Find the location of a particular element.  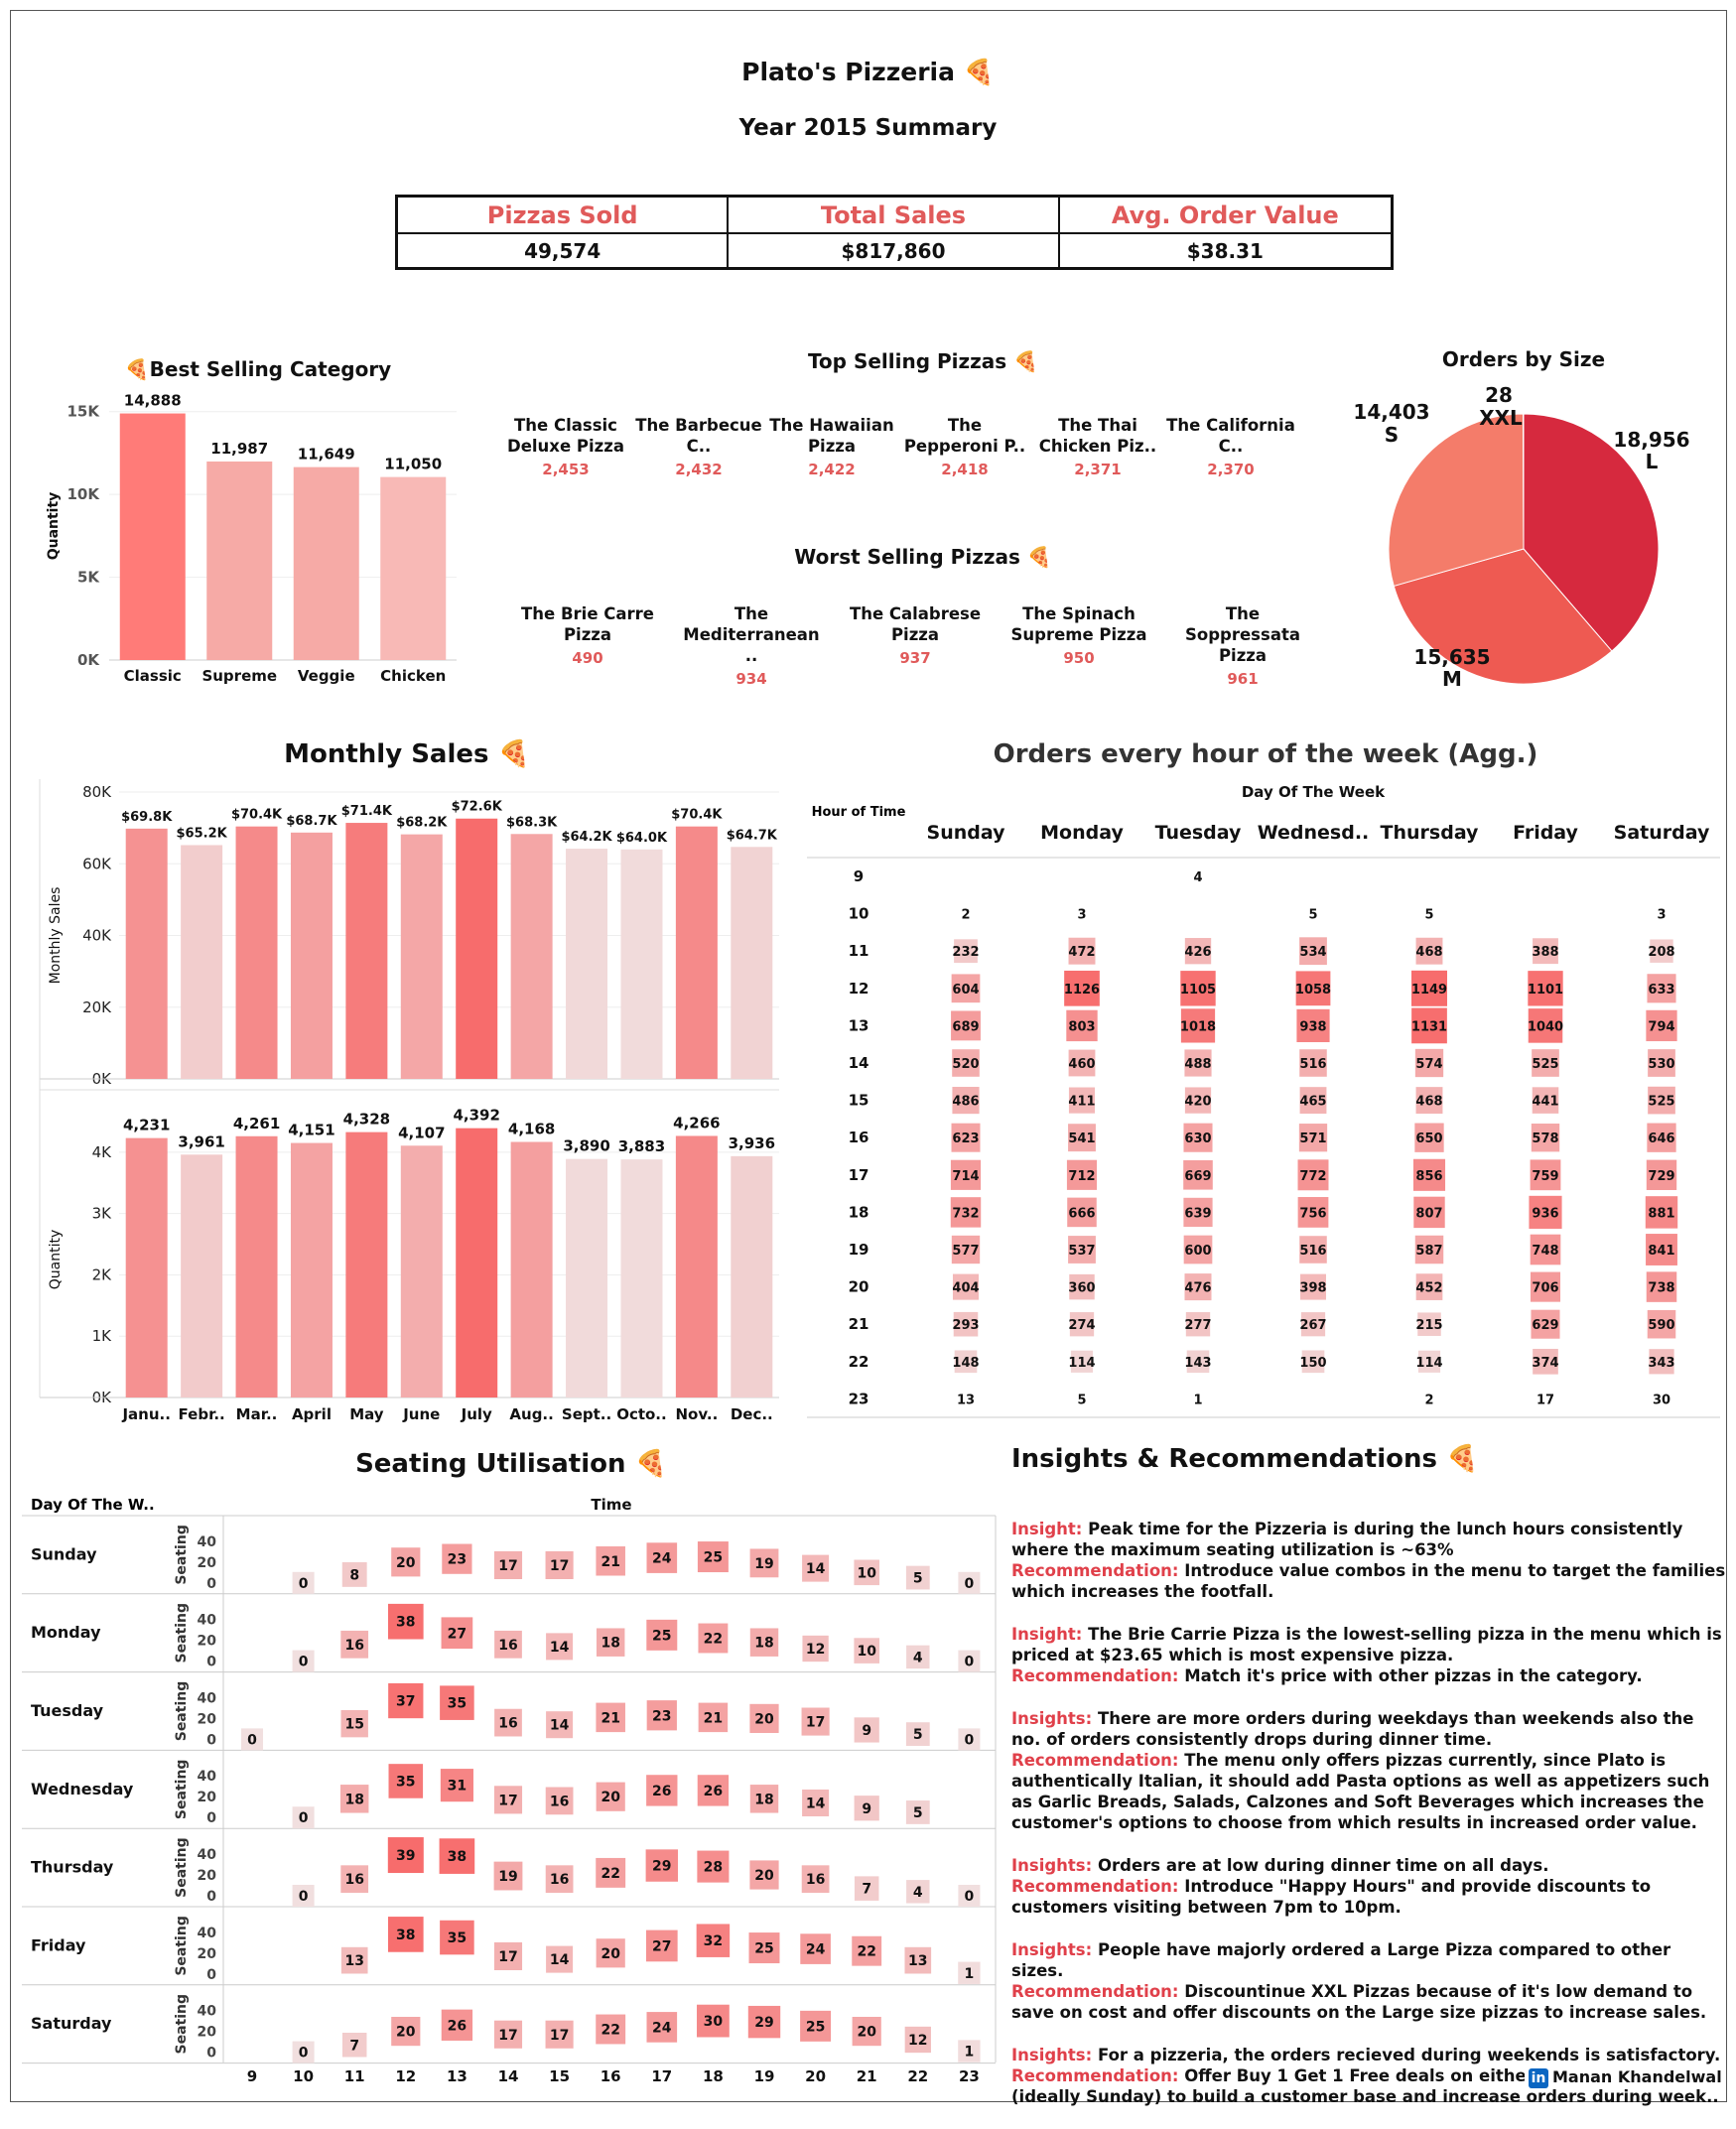

month-label: Aug.. is located at coordinates (531, 1414).